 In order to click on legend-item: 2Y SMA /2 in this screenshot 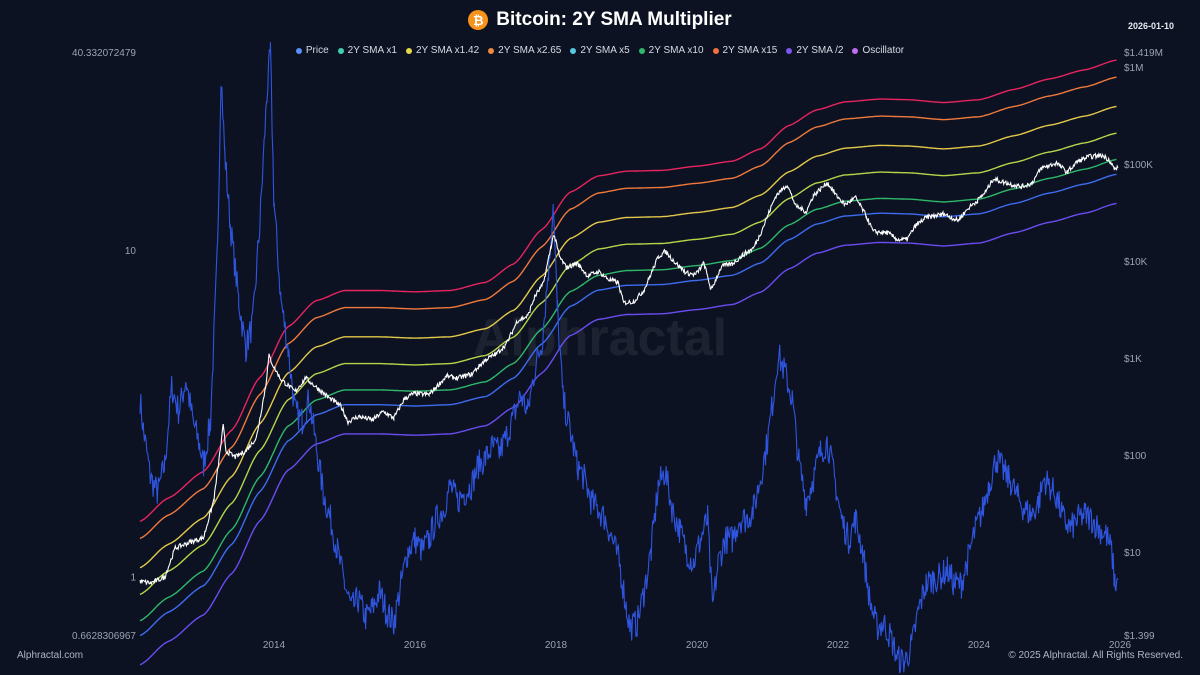, I will do `click(814, 50)`.